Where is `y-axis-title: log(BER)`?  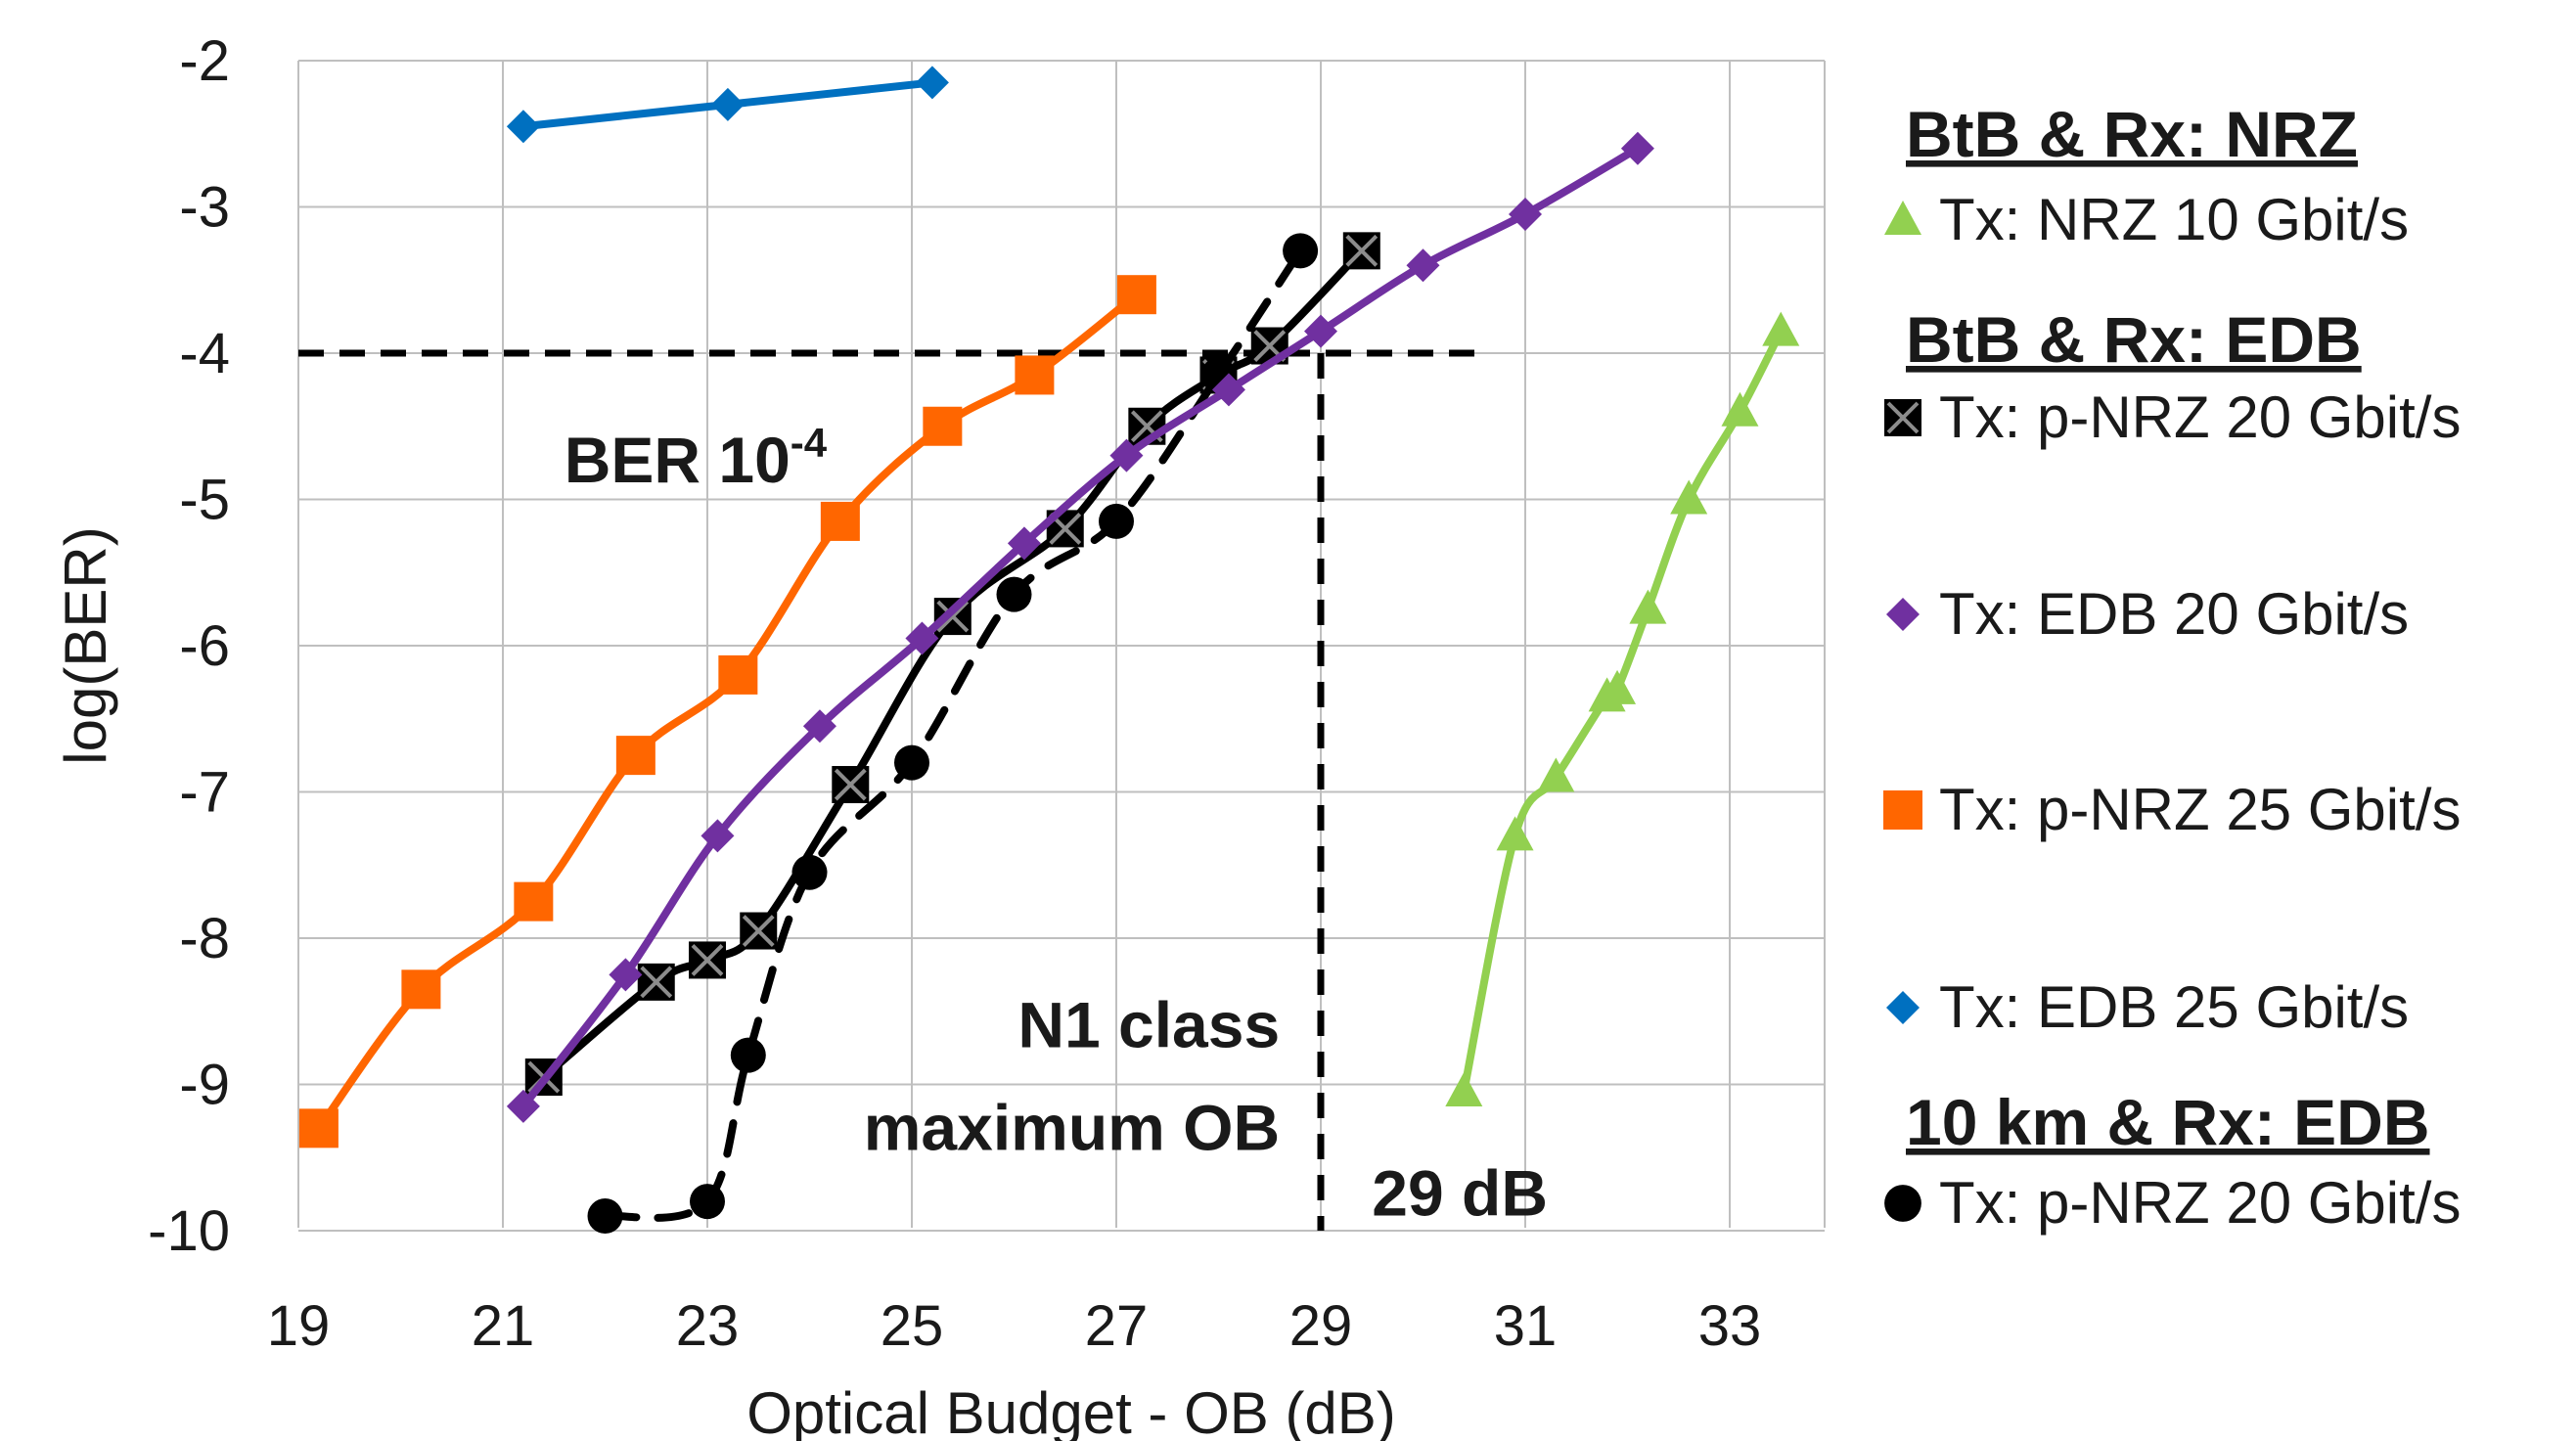
y-axis-title: log(BER) is located at coordinates (85, 645).